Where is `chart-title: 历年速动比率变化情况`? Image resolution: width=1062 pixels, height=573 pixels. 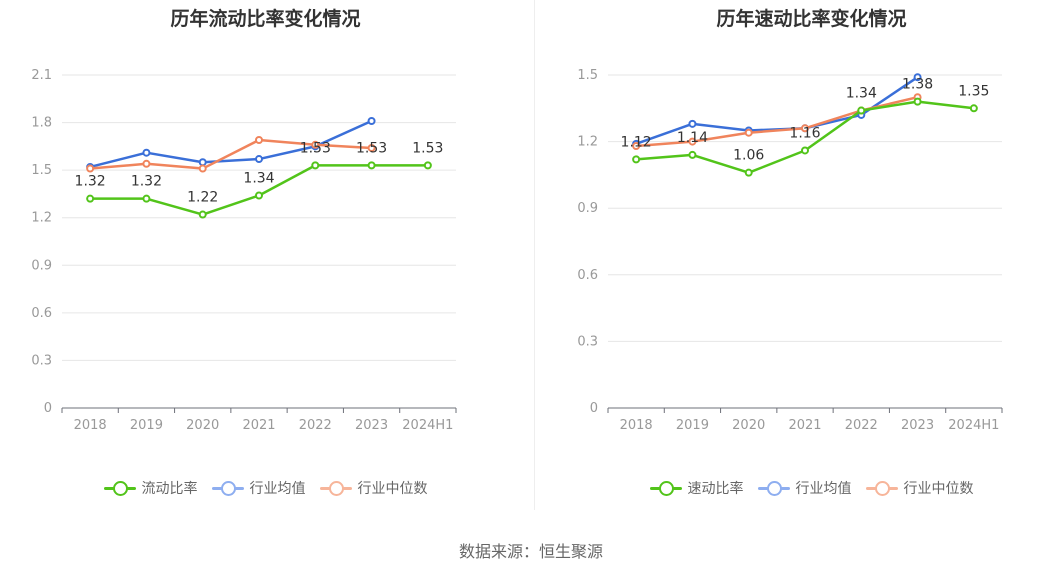
chart-title: 历年速动比率变化情况 is located at coordinates (811, 19).